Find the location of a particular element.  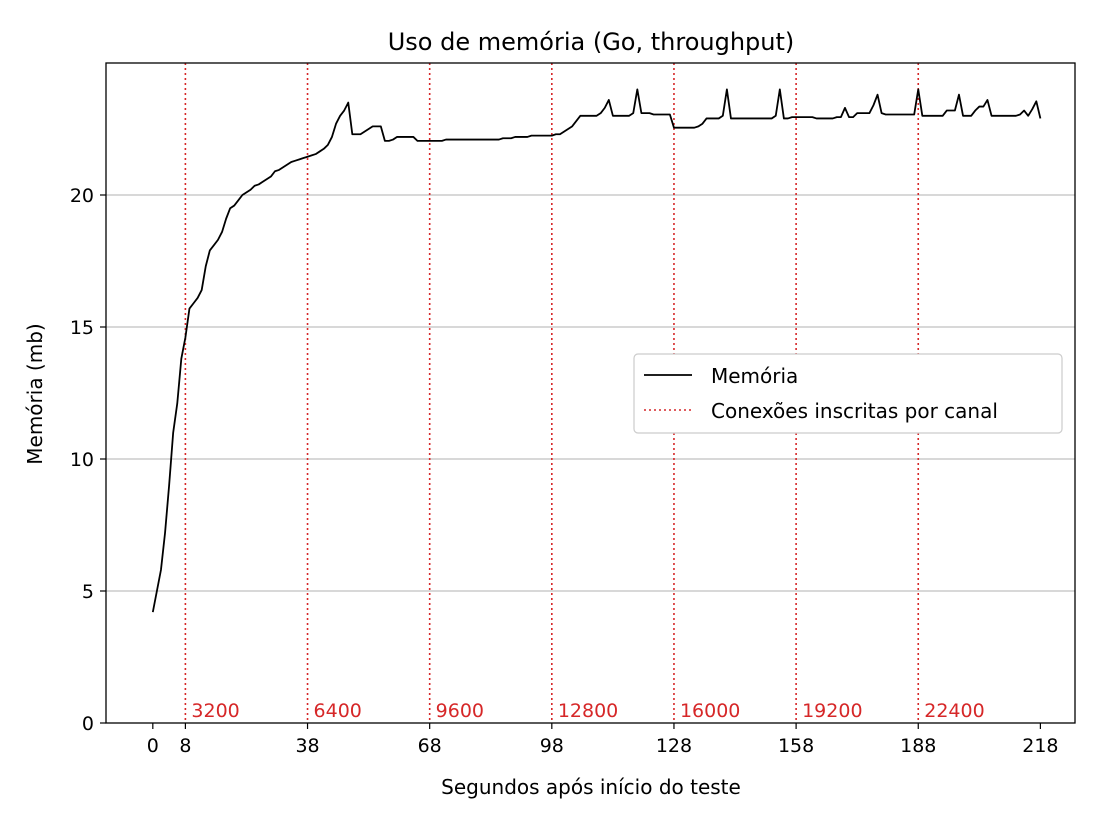

connections-marker-label: 16000 is located at coordinates (710, 711).